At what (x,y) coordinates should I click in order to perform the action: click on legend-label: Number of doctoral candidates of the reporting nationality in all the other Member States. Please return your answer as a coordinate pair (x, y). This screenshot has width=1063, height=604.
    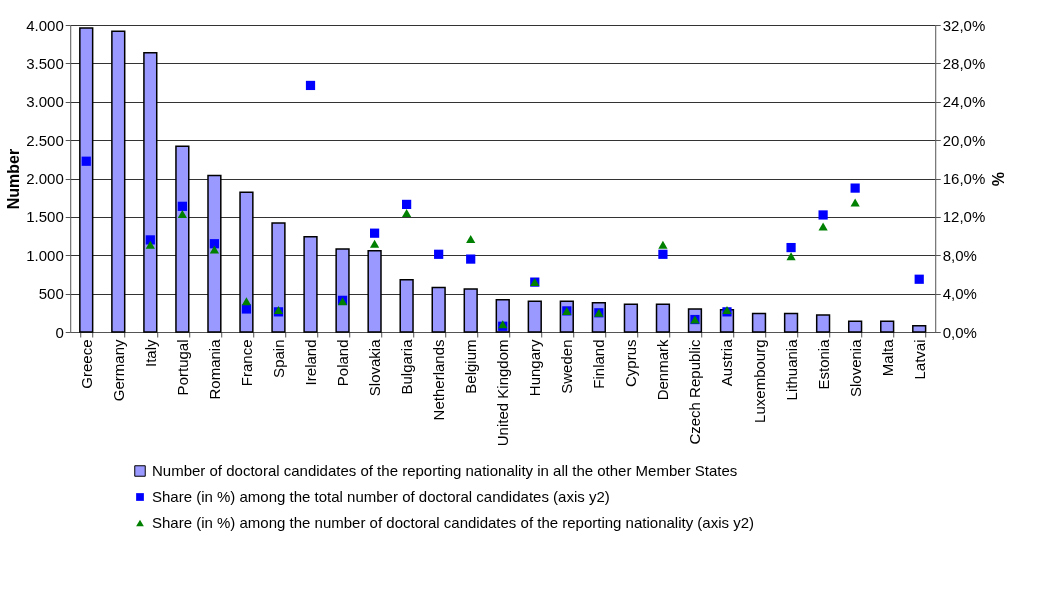
    Looking at the image, I should click on (445, 470).